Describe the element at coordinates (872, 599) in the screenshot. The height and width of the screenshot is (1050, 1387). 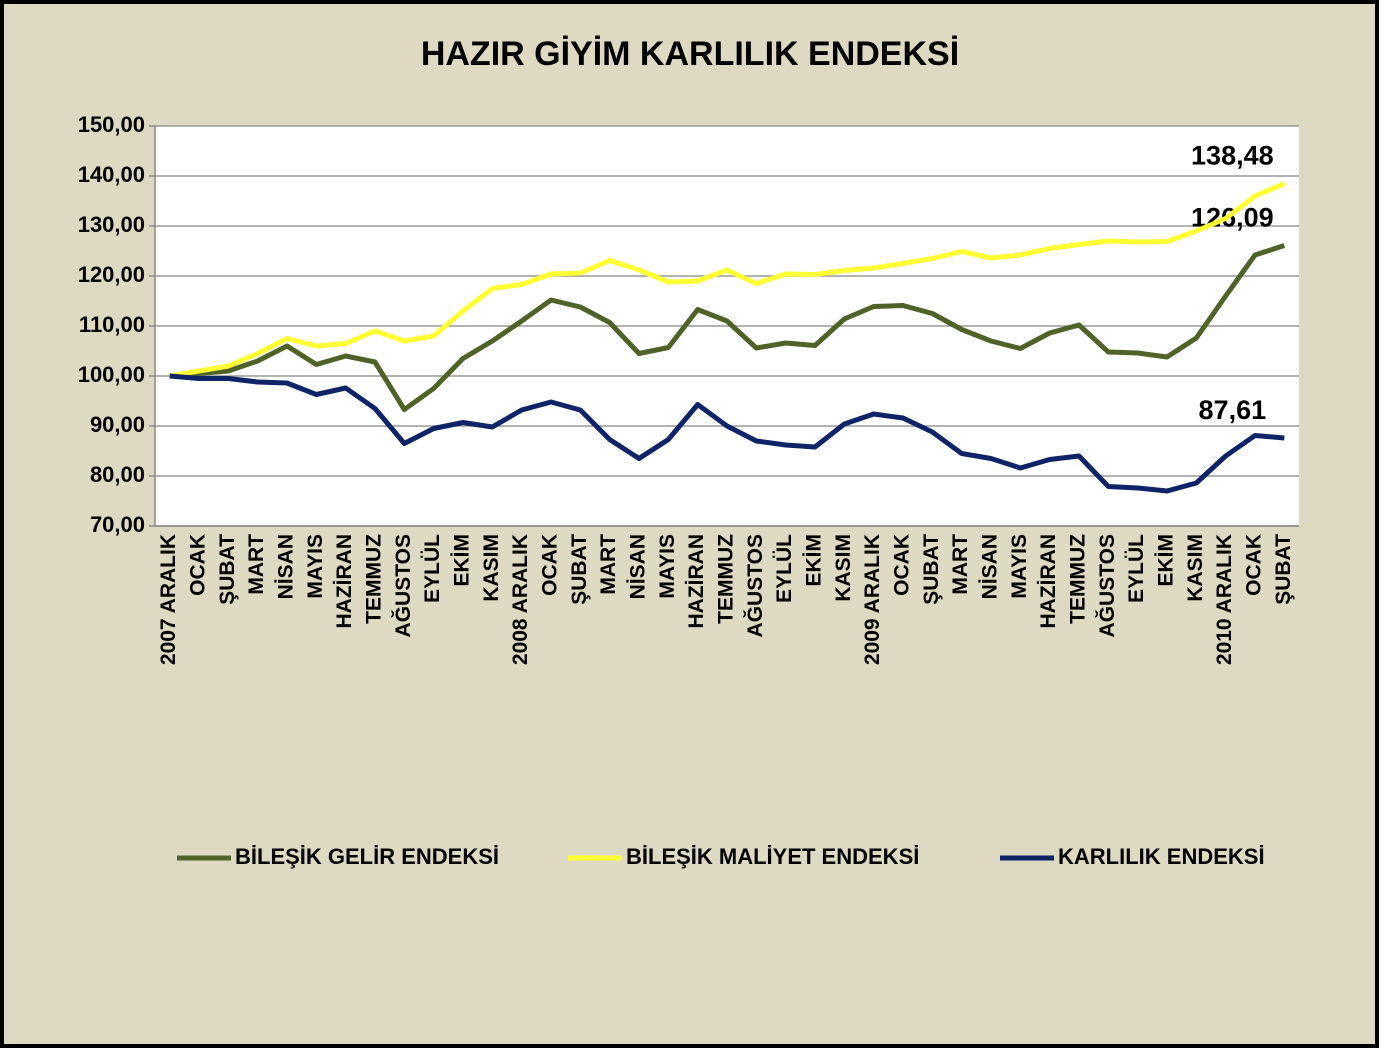
I see `x-tick-label: 2009 ARALIK` at that location.